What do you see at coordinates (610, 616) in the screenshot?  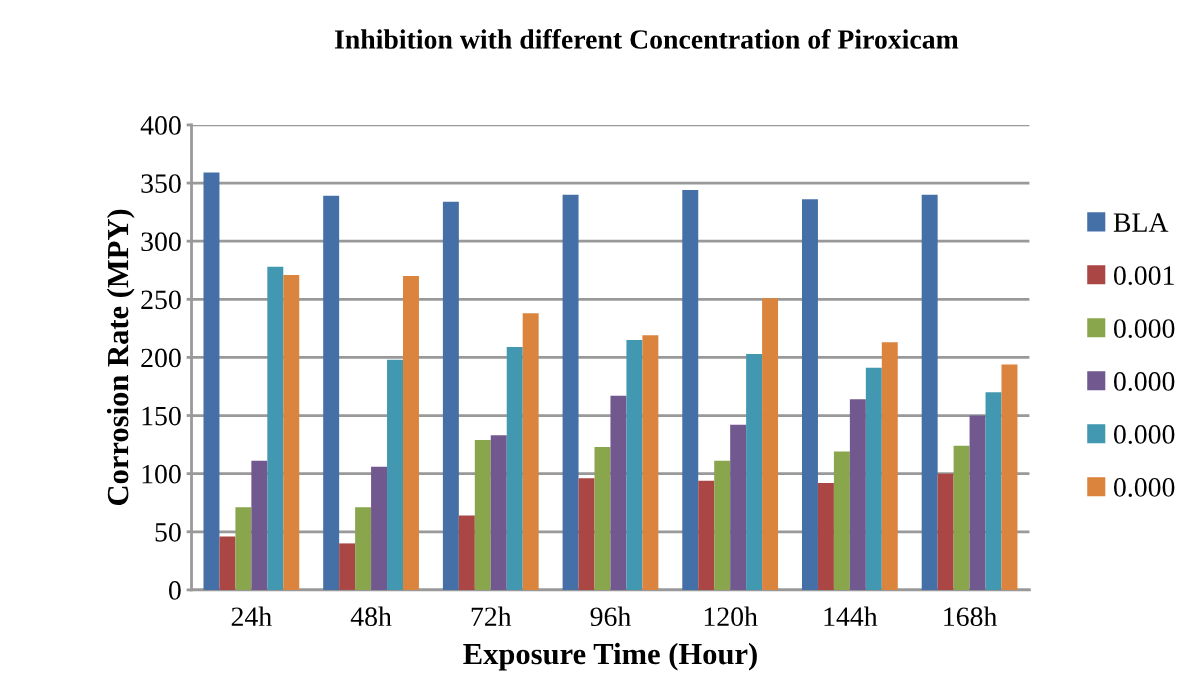 I see `x-tick-label: 96h` at bounding box center [610, 616].